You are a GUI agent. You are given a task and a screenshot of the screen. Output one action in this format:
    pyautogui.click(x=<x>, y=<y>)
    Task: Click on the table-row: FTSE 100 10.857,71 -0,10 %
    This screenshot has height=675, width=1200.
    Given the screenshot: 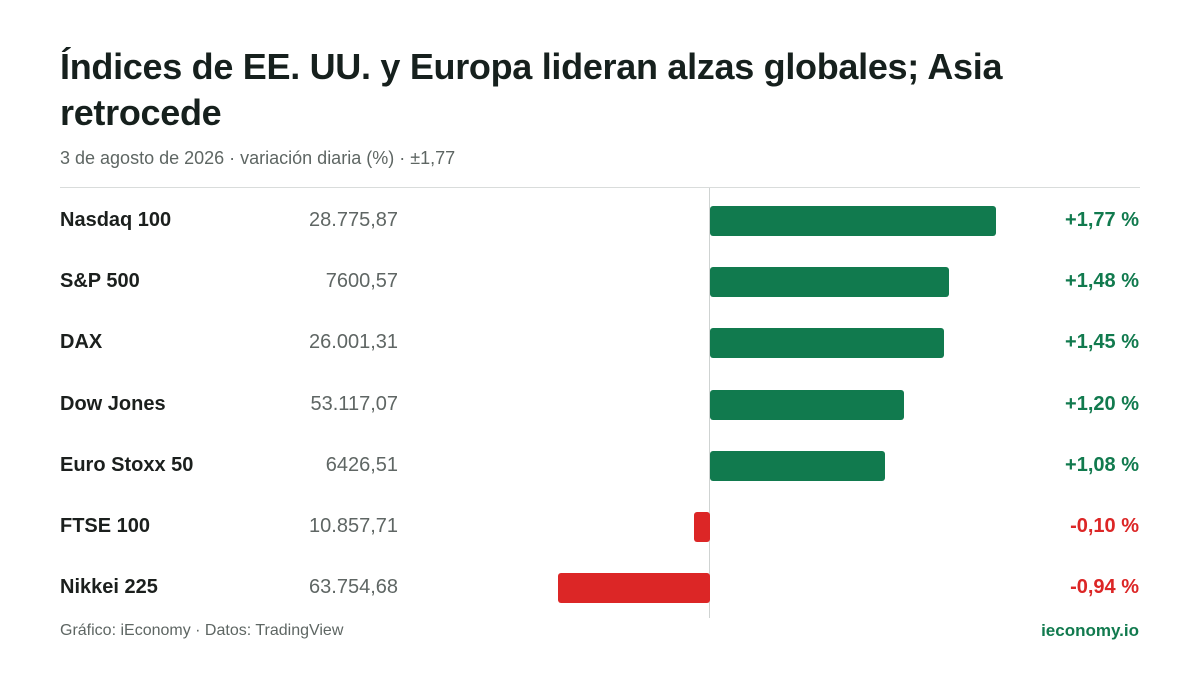 What is the action you would take?
    pyautogui.click(x=600, y=524)
    